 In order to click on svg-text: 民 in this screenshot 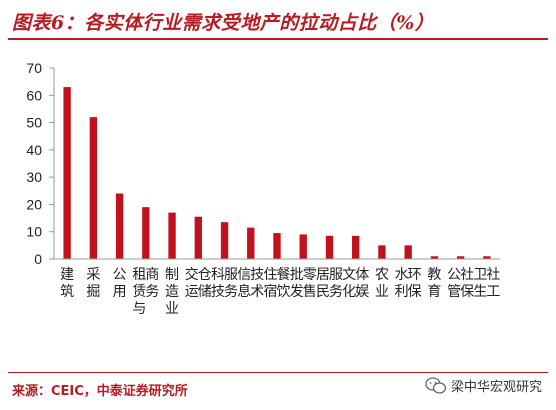, I will do `click(323, 292)`.